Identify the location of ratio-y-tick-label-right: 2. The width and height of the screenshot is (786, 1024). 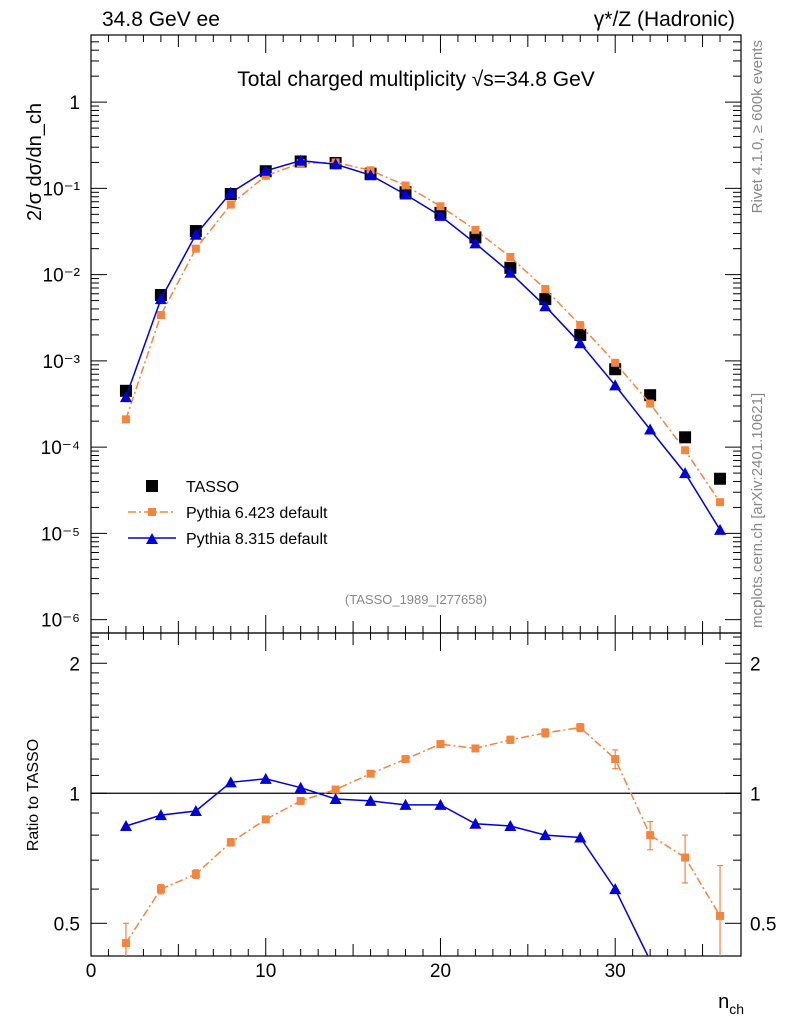
(755, 664).